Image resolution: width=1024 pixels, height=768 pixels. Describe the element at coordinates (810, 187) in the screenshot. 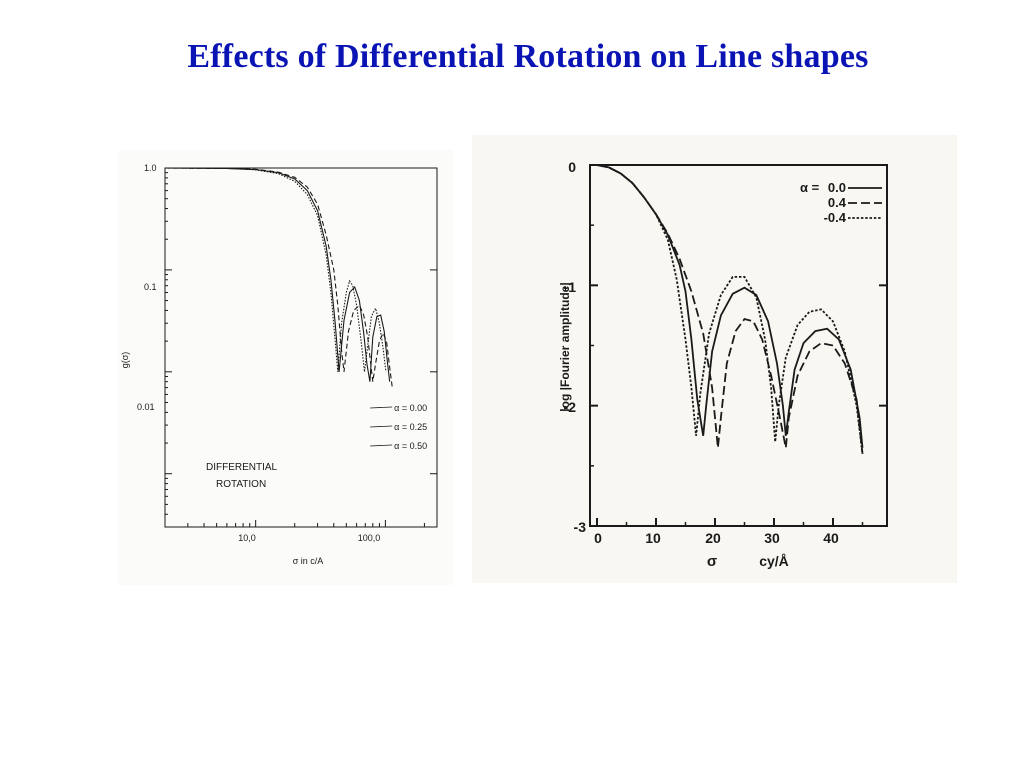

I see `legend-title: α =` at that location.